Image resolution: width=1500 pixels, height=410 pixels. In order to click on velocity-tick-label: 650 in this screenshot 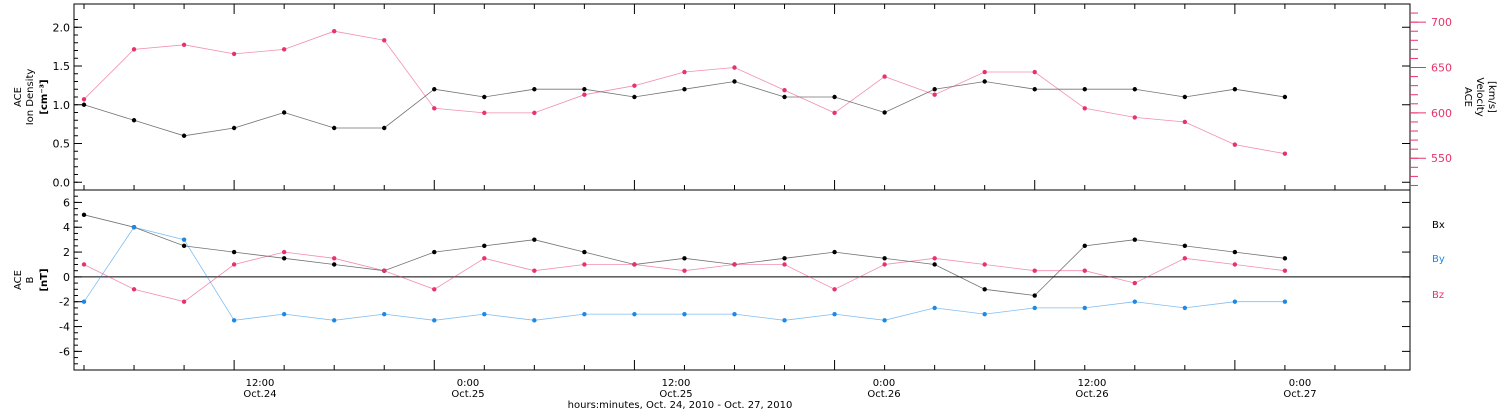, I will do `click(1441, 68)`.